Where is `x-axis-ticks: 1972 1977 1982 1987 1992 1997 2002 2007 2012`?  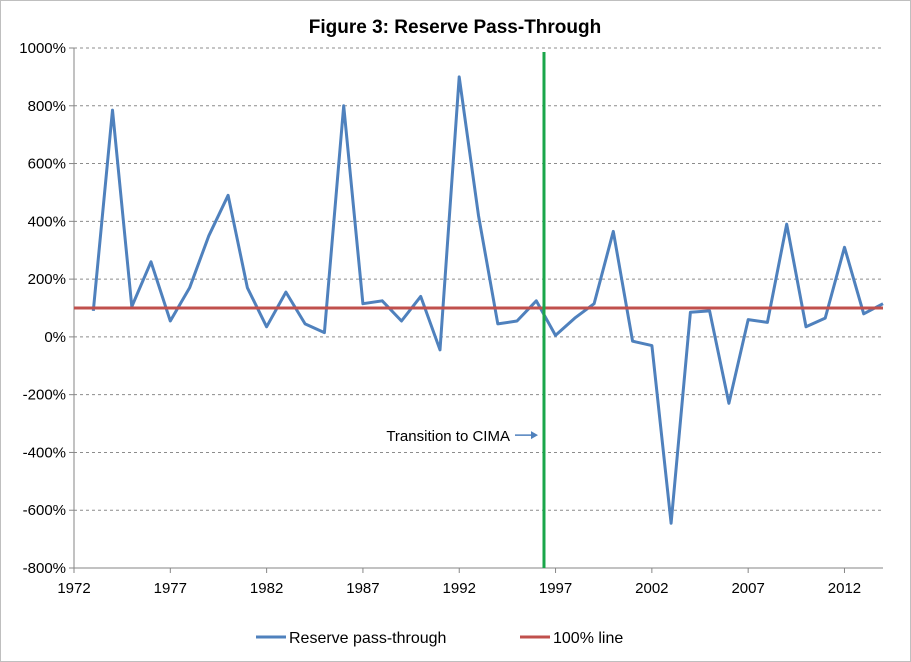
x-axis-ticks: 1972 1977 1982 1987 1992 1997 2002 2007 2012 is located at coordinates (459, 588).